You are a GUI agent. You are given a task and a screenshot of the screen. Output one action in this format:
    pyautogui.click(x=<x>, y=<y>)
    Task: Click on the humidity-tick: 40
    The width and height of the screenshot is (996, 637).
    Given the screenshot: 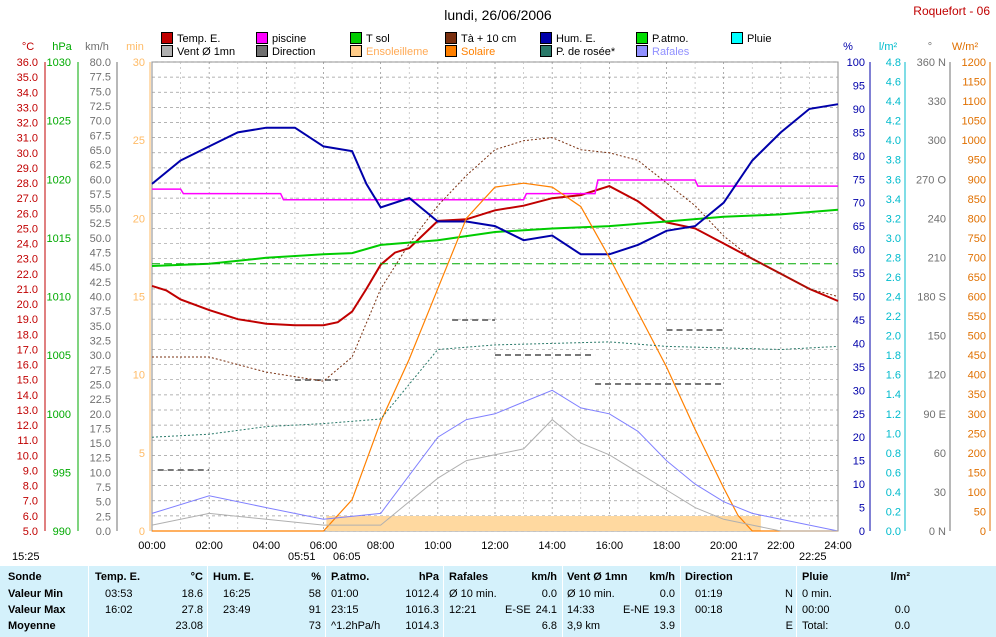 What is the action you would take?
    pyautogui.click(x=859, y=344)
    